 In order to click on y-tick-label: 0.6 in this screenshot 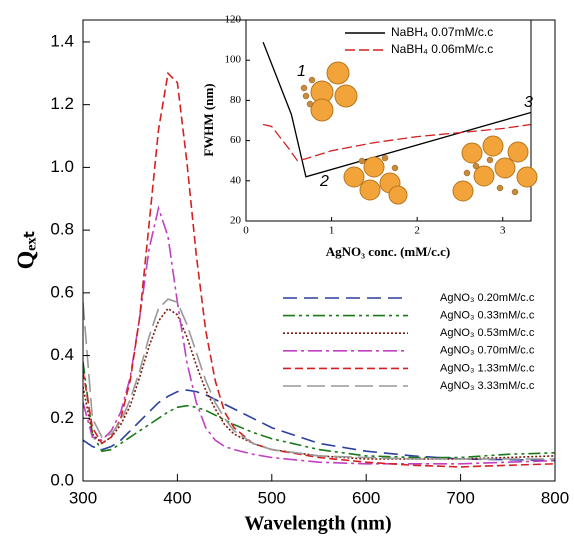, I will do `click(62, 291)`.